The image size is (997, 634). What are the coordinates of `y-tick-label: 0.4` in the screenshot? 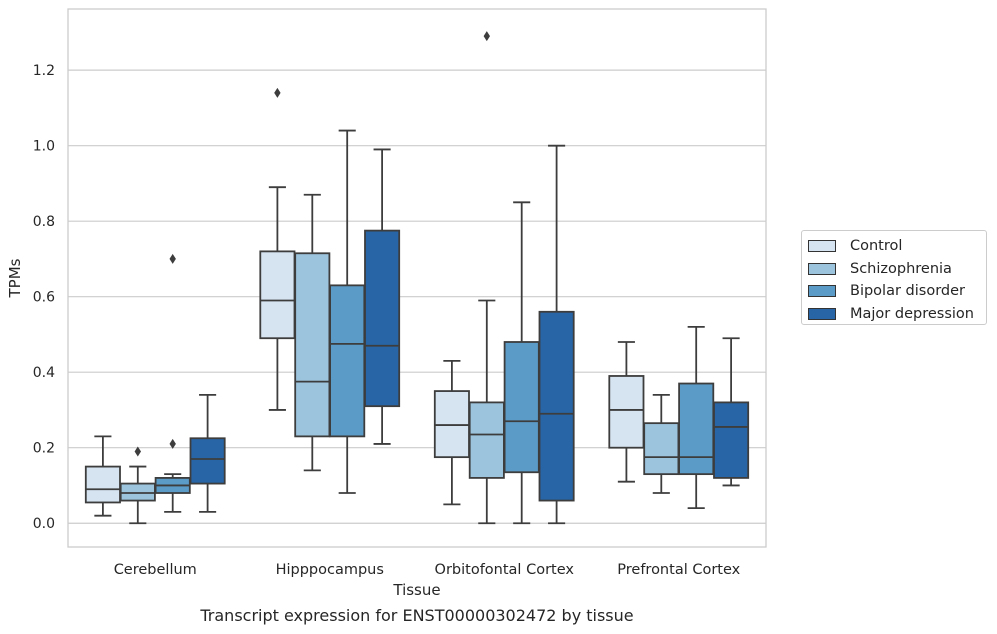 It's located at (44, 373).